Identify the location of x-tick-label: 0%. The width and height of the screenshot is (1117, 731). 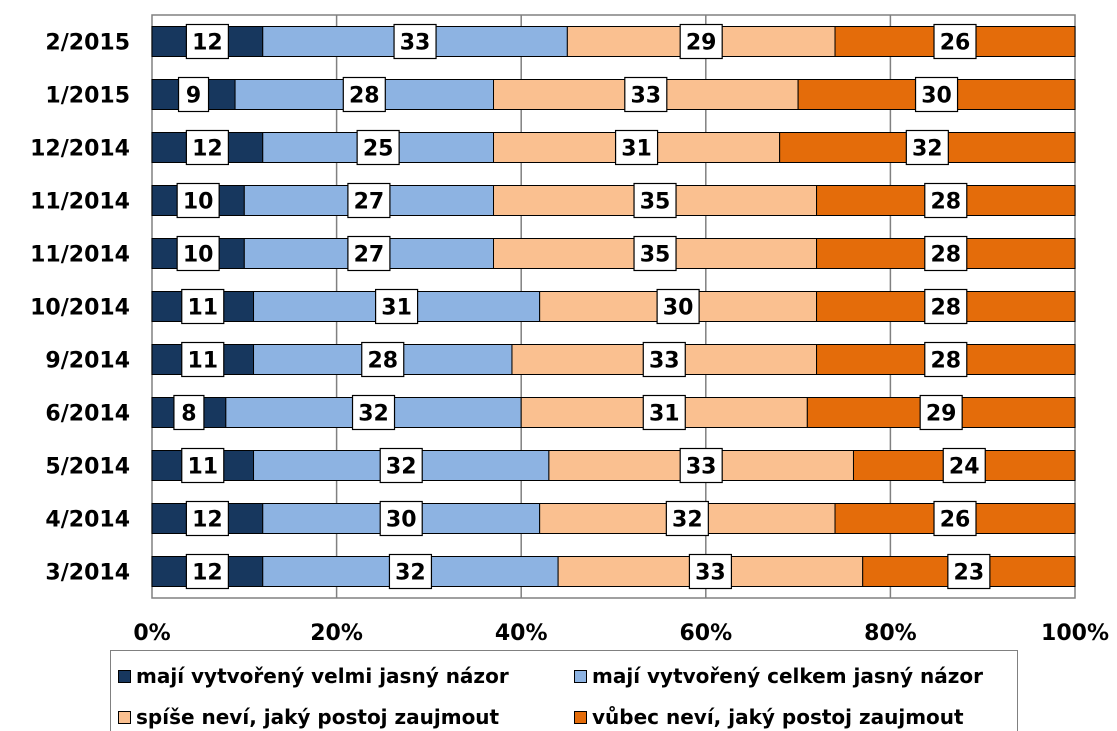
(151, 633).